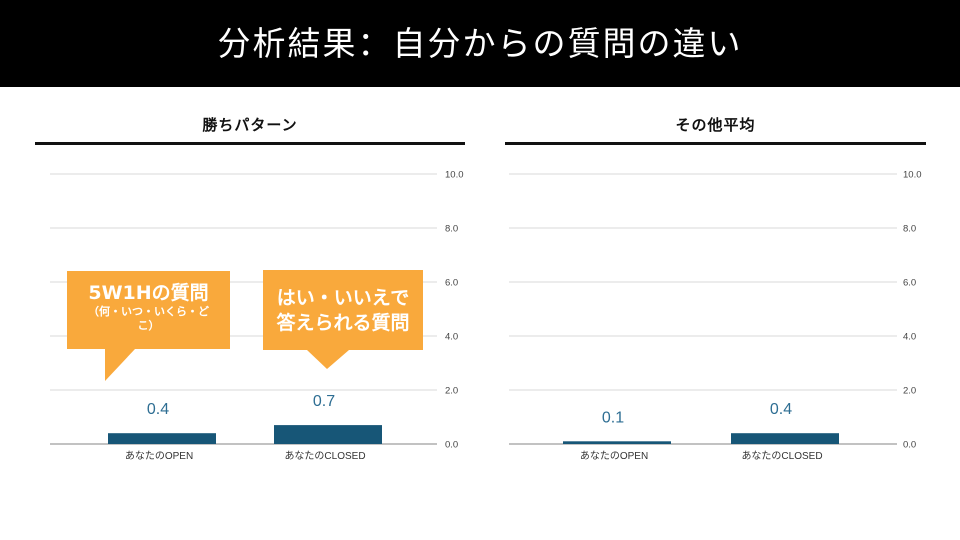  I want to click on chart-title: その他平均, so click(715, 125).